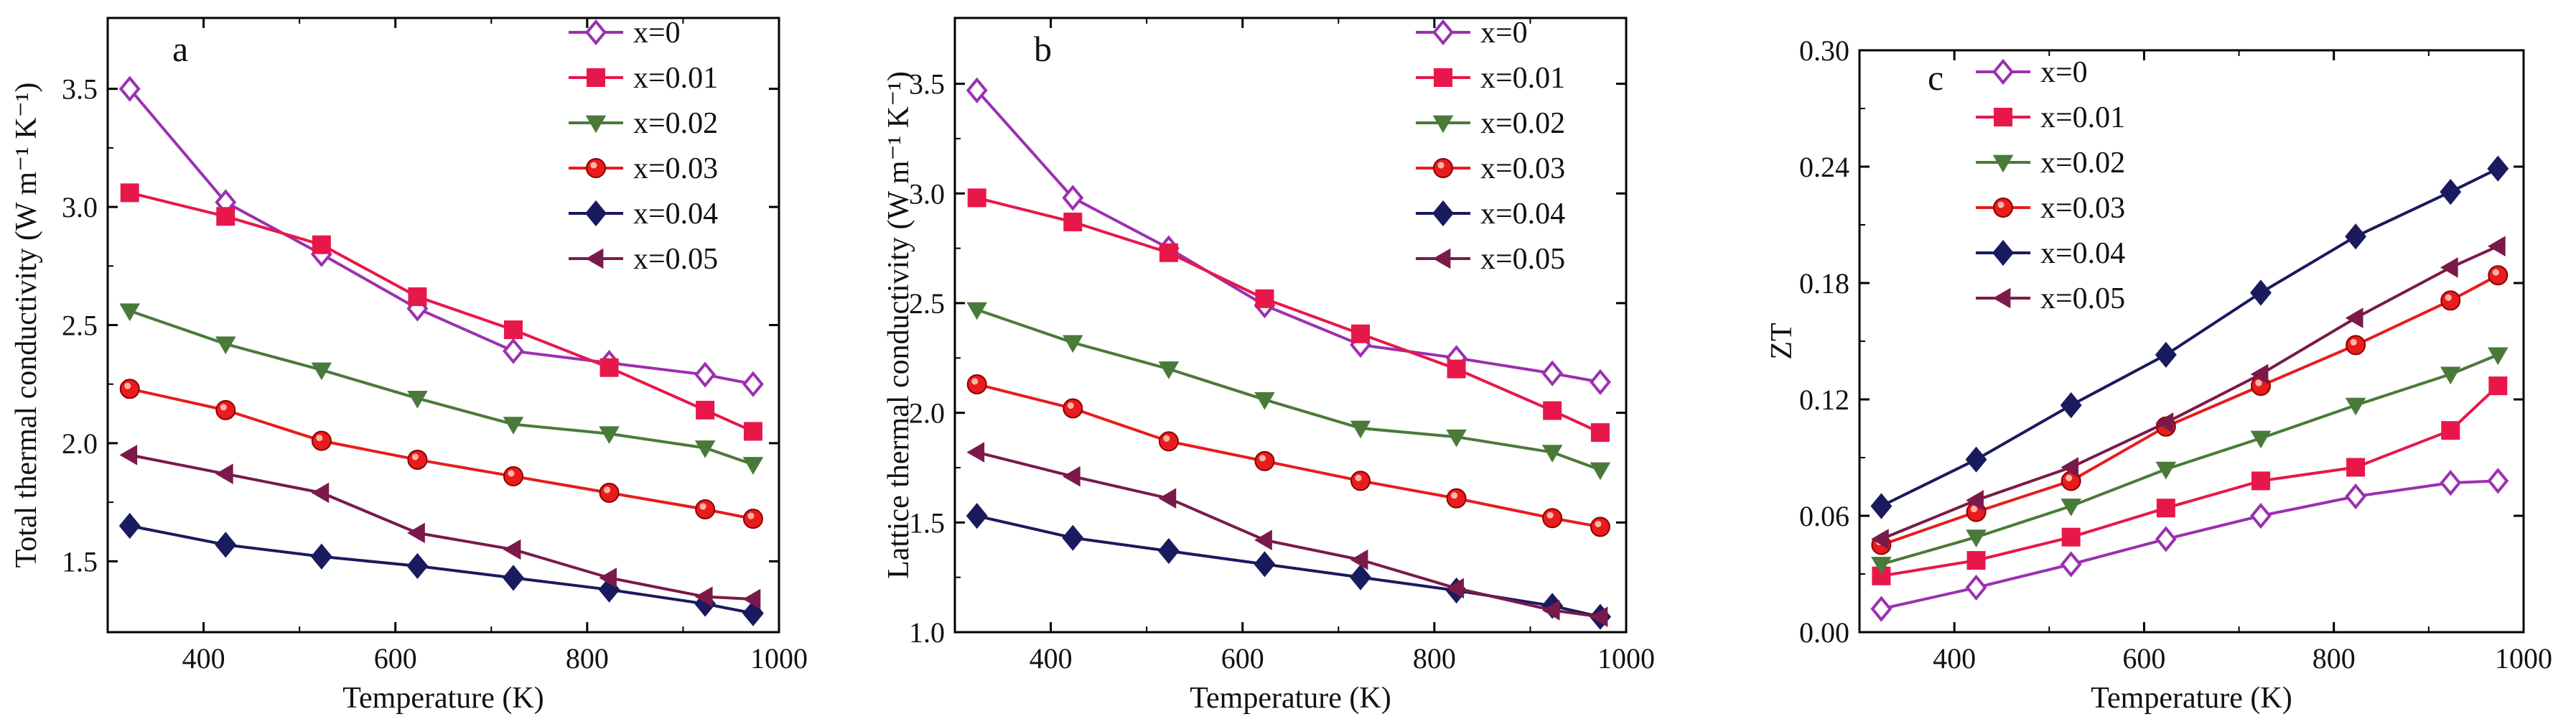 The image size is (2576, 727). Describe the element at coordinates (2082, 163) in the screenshot. I see `legend-label: x=0.02` at that location.